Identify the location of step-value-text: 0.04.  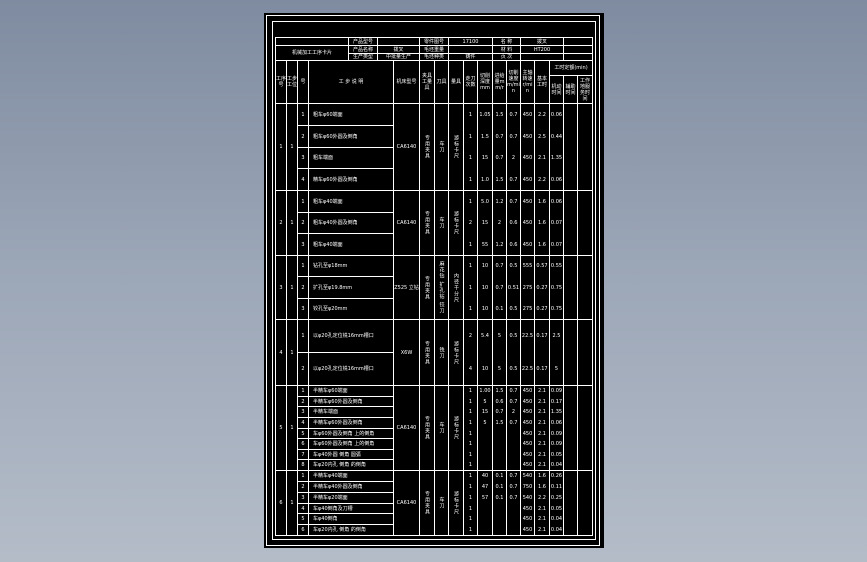
(556, 530).